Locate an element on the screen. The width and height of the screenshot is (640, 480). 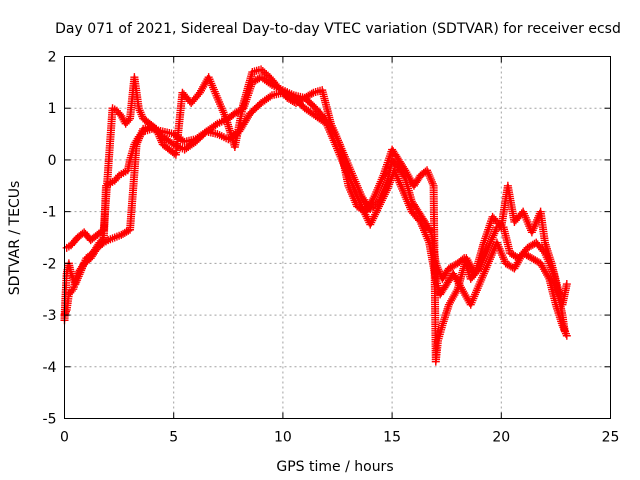
x-tick-label: 15 is located at coordinates (392, 438).